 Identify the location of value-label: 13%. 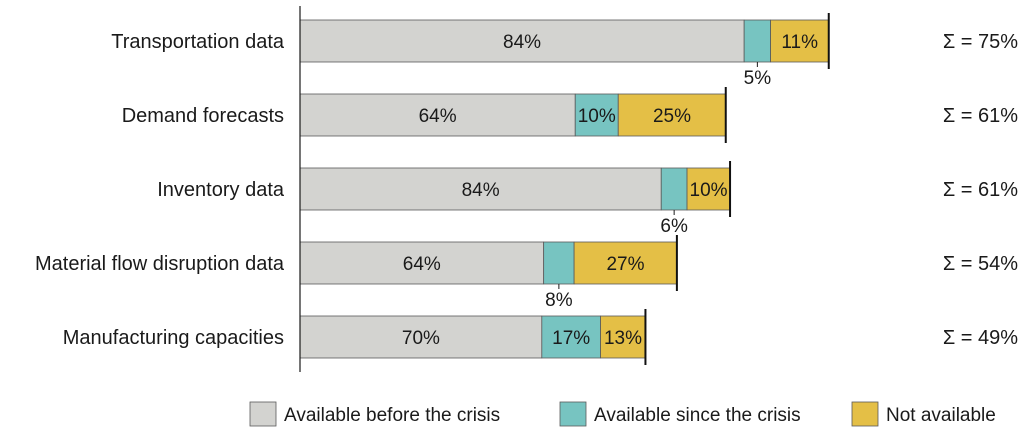
(623, 338).